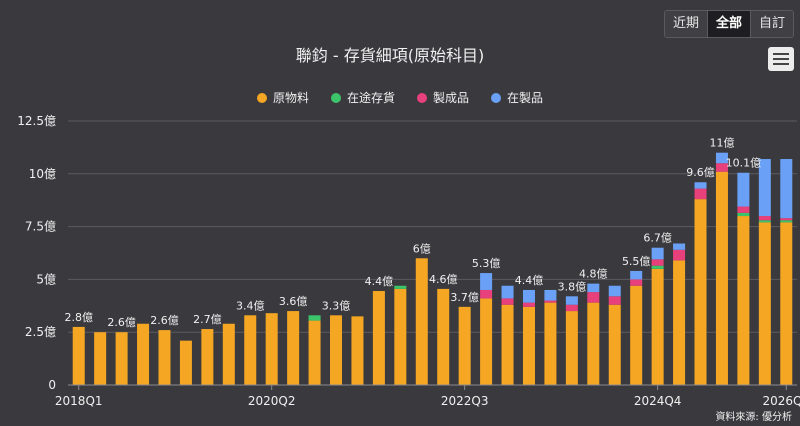  What do you see at coordinates (36, 121) in the screenshot?
I see `y-tick-label: 12.5億` at bounding box center [36, 121].